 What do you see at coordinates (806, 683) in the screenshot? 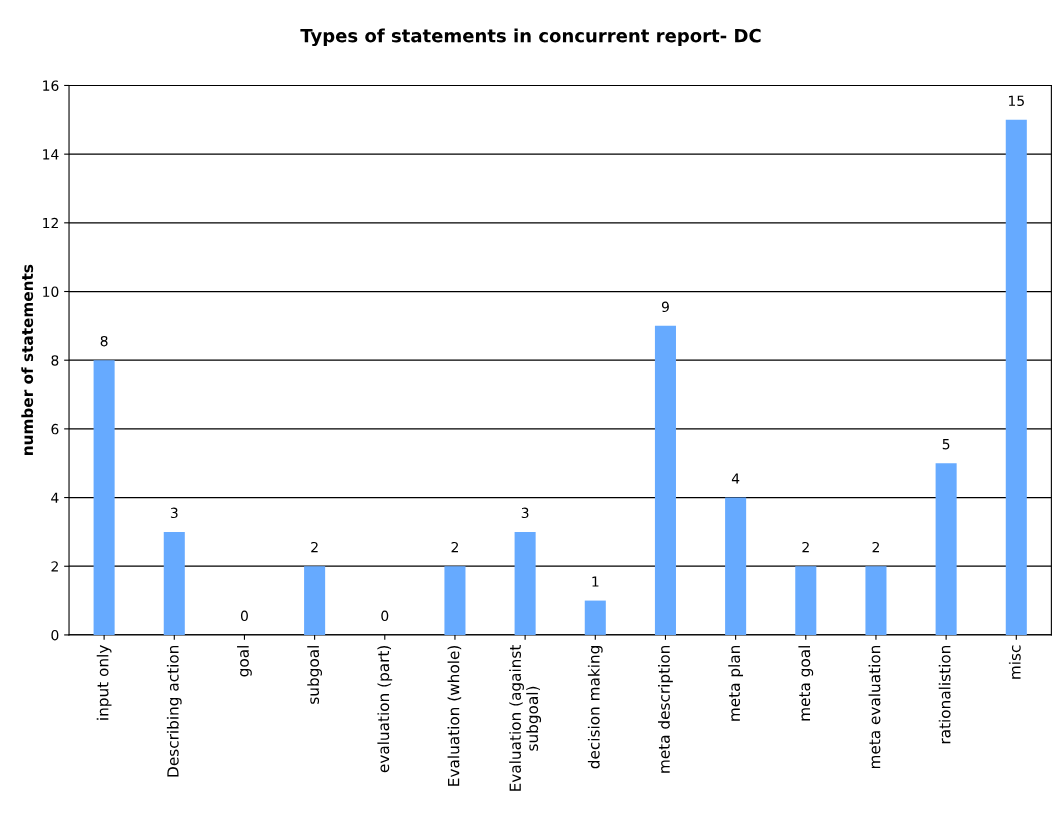
I see `x-tick-label: meta goal` at bounding box center [806, 683].